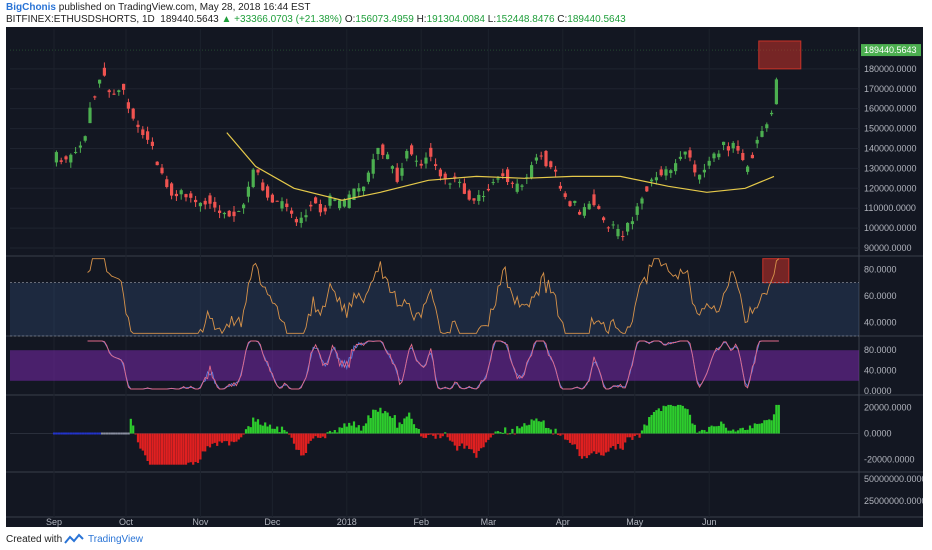  What do you see at coordinates (891, 50) in the screenshot?
I see `last-price-label: 189440.5643` at bounding box center [891, 50].